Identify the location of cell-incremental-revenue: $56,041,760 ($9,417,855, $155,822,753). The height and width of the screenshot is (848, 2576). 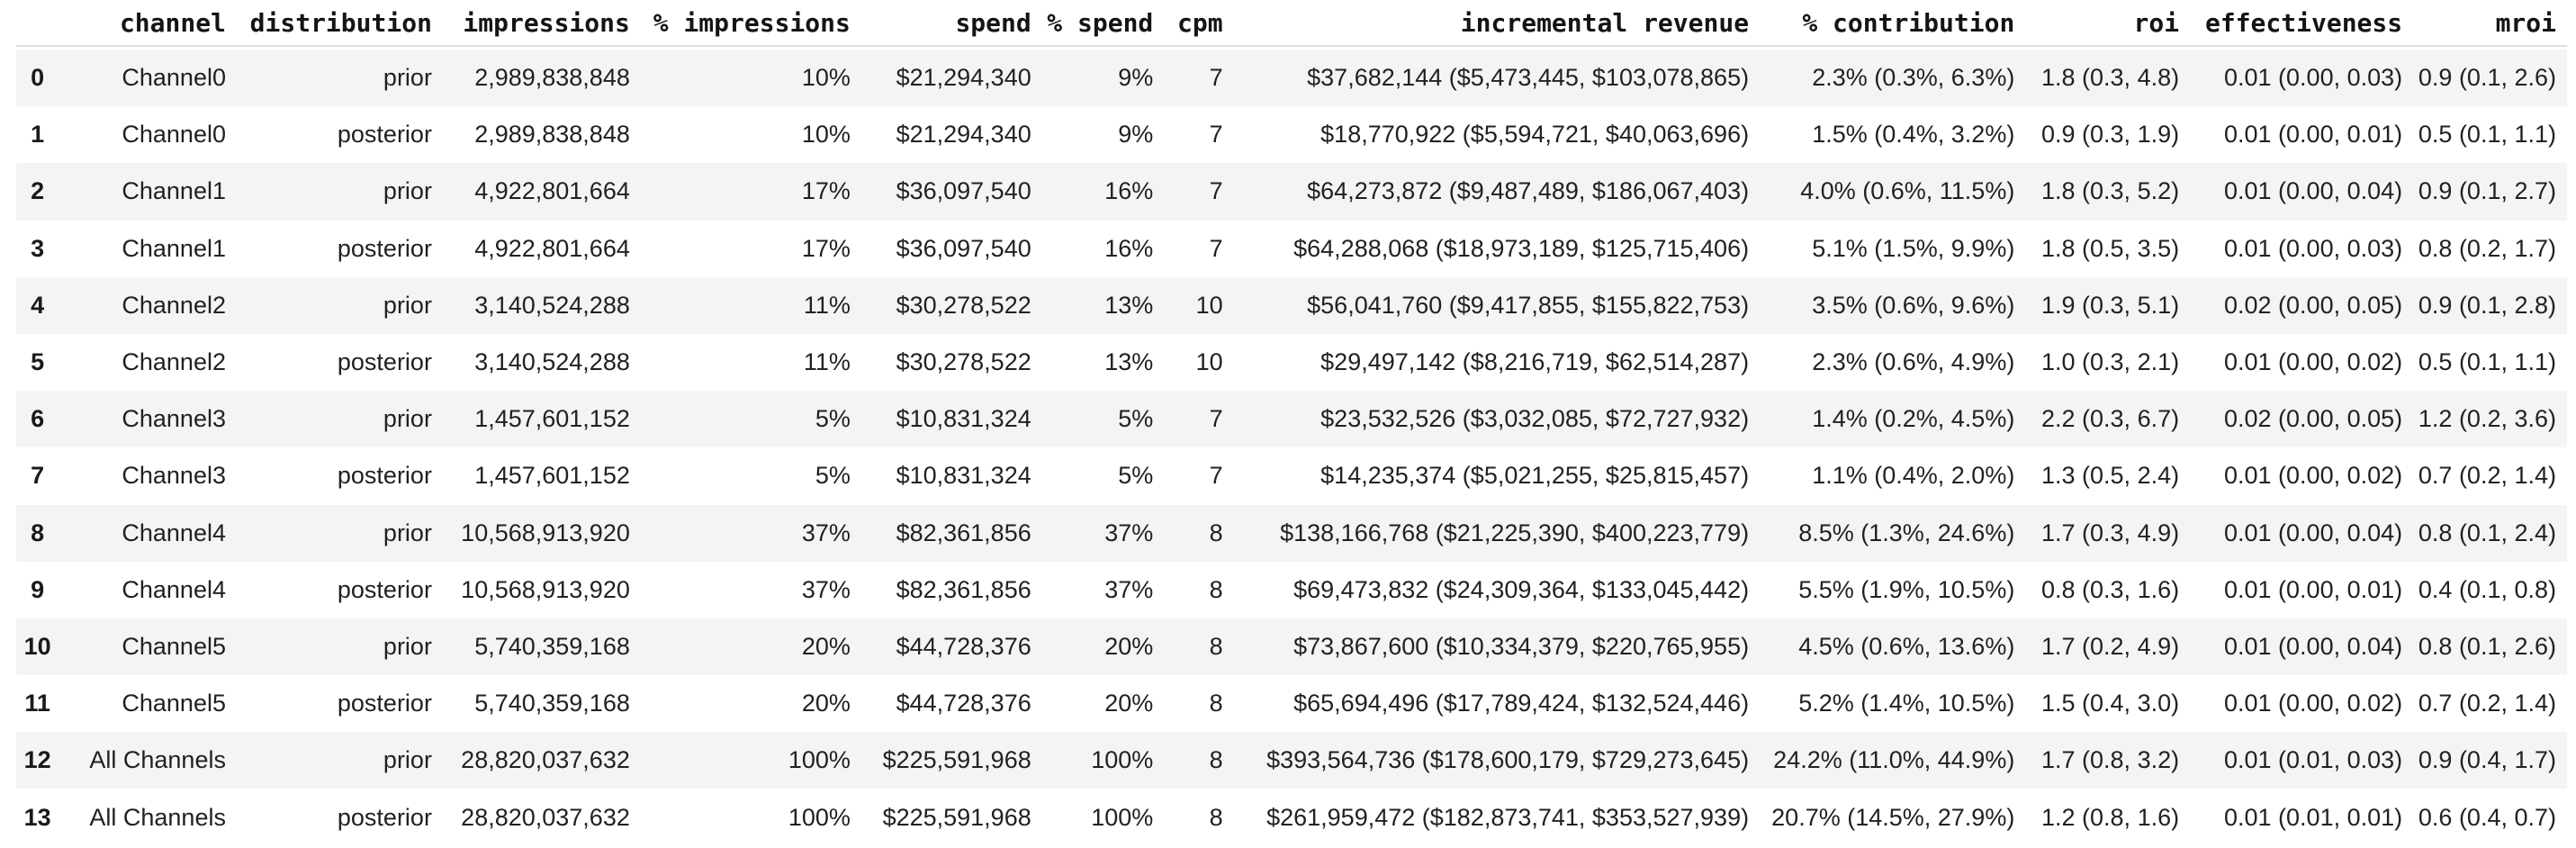
(1528, 305).